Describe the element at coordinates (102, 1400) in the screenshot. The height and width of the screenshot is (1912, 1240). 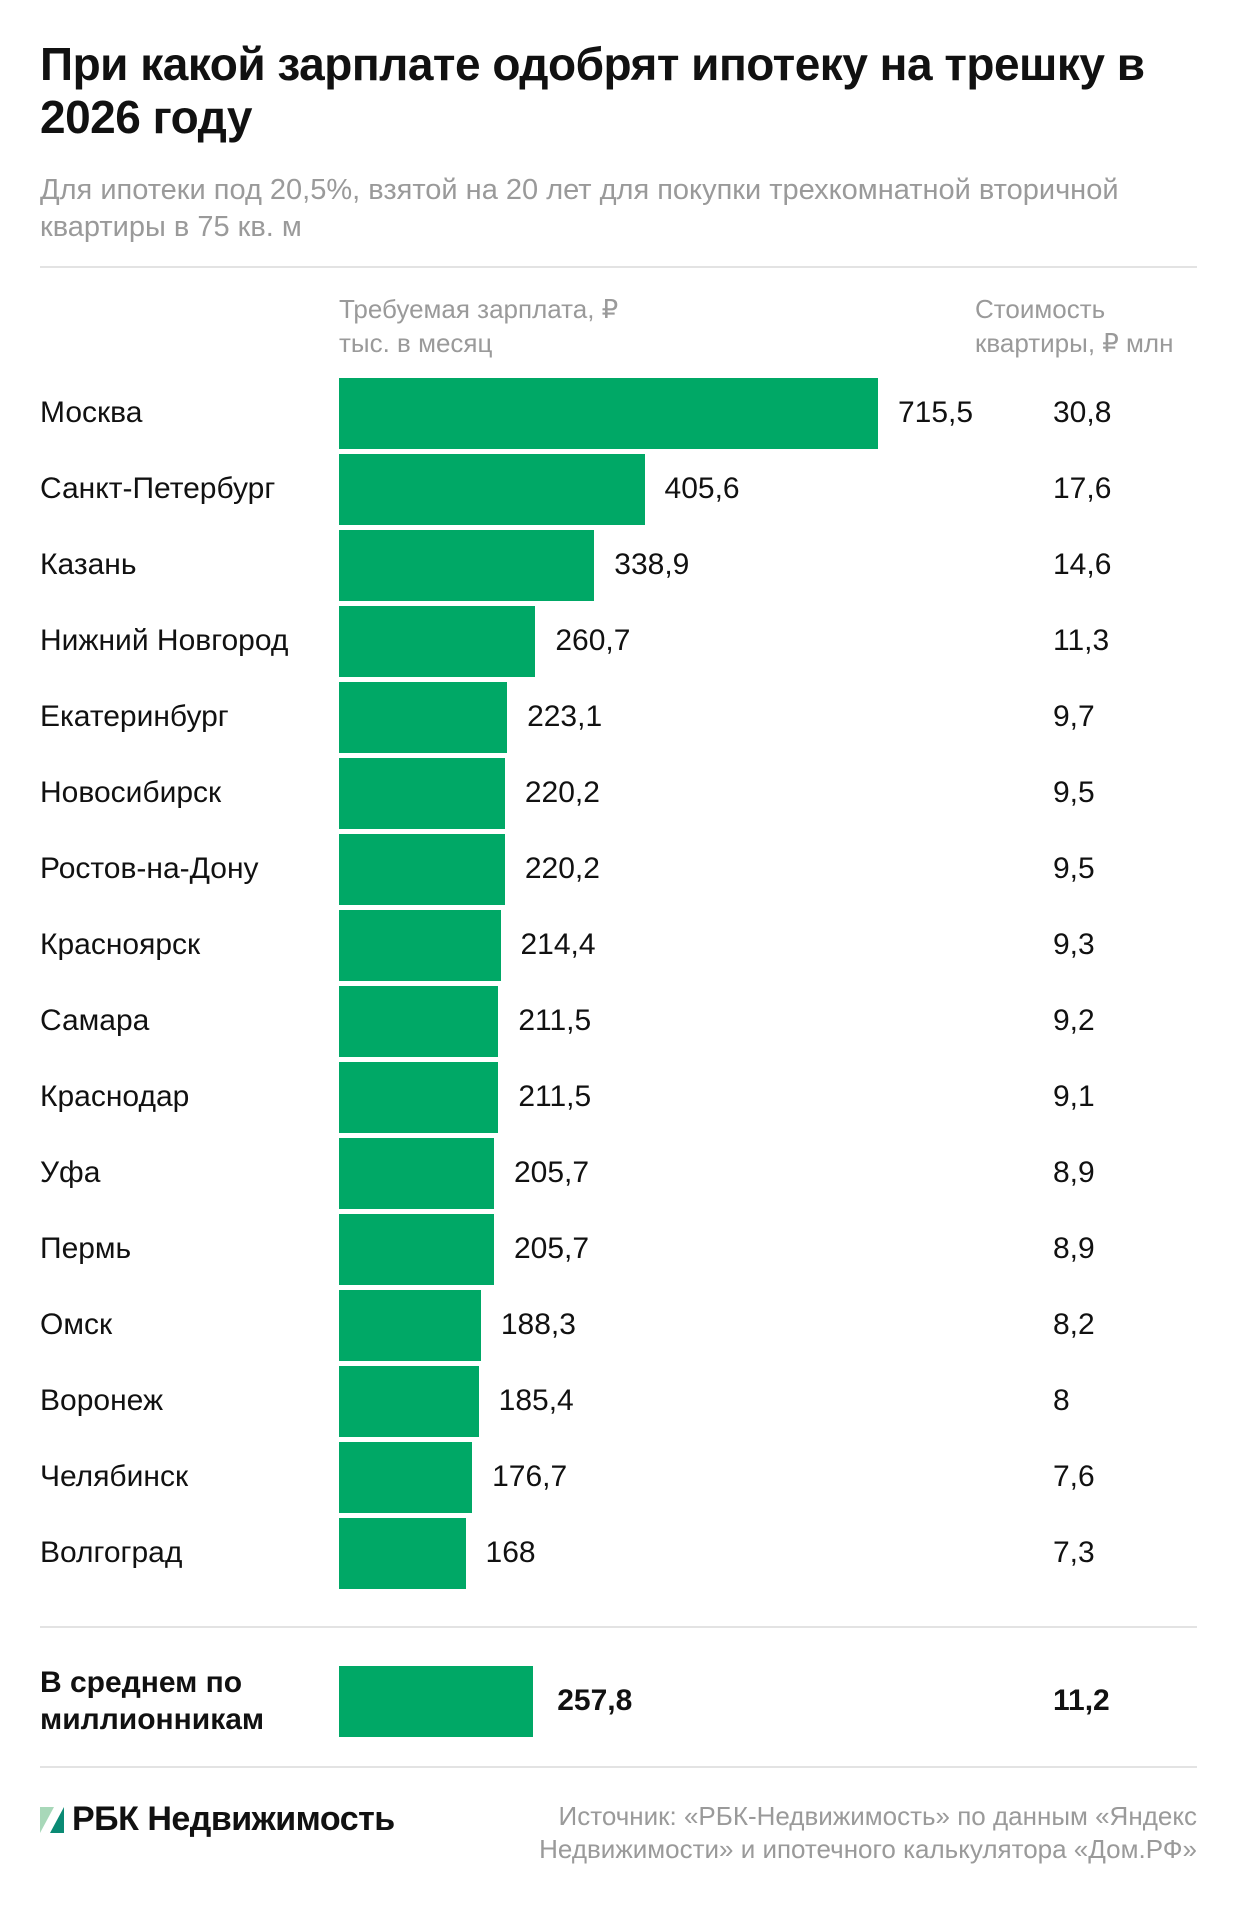
I see `city-label: Воронеж` at that location.